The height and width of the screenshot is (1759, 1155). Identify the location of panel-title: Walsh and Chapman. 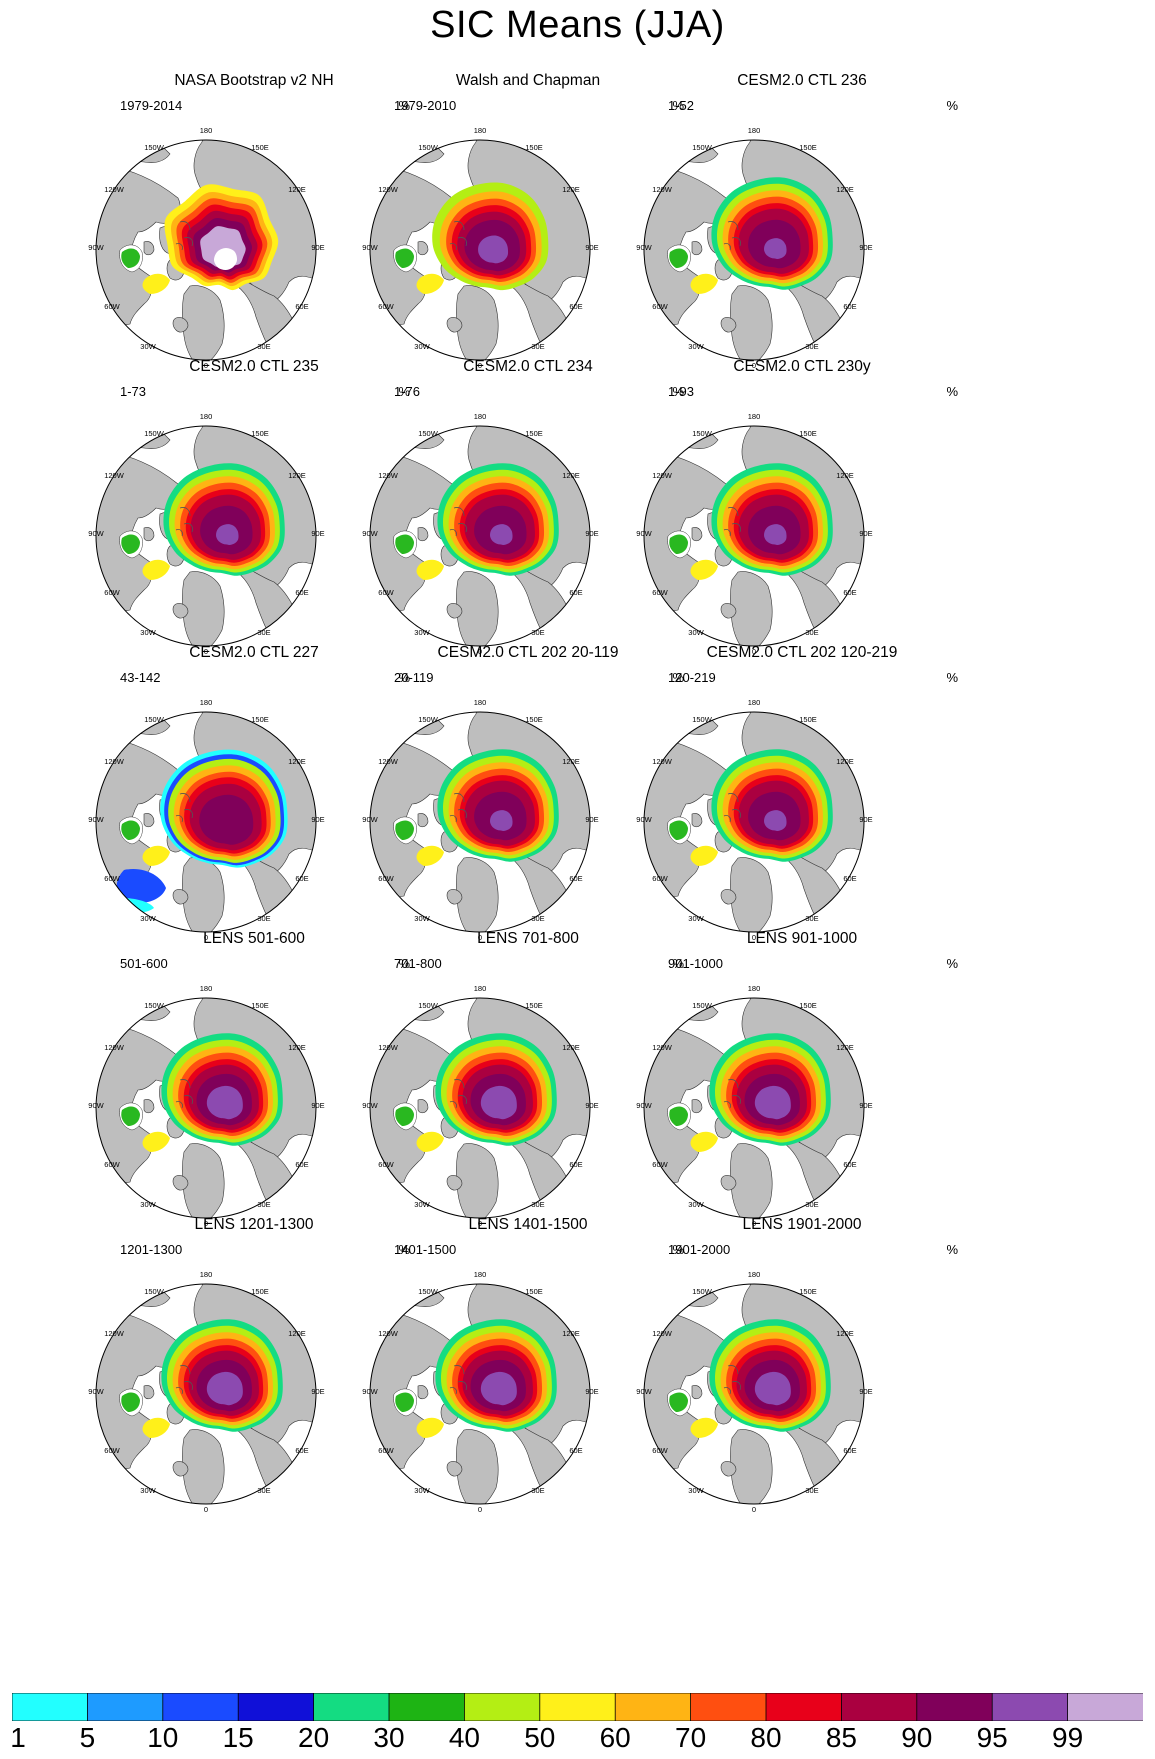
(528, 80).